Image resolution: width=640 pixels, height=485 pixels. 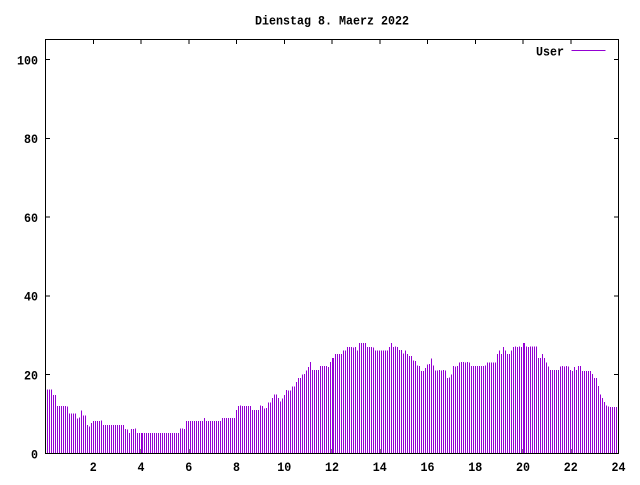 What do you see at coordinates (332, 21) in the screenshot?
I see `svg-text: Dienstag 8. Maerz 2022` at bounding box center [332, 21].